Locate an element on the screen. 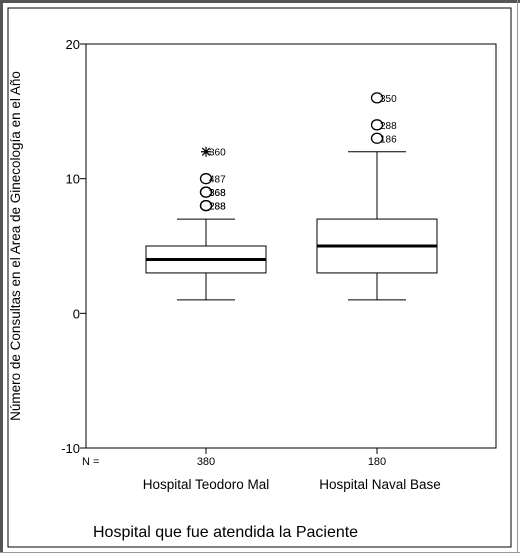  outlier-label: 487 is located at coordinates (217, 180).